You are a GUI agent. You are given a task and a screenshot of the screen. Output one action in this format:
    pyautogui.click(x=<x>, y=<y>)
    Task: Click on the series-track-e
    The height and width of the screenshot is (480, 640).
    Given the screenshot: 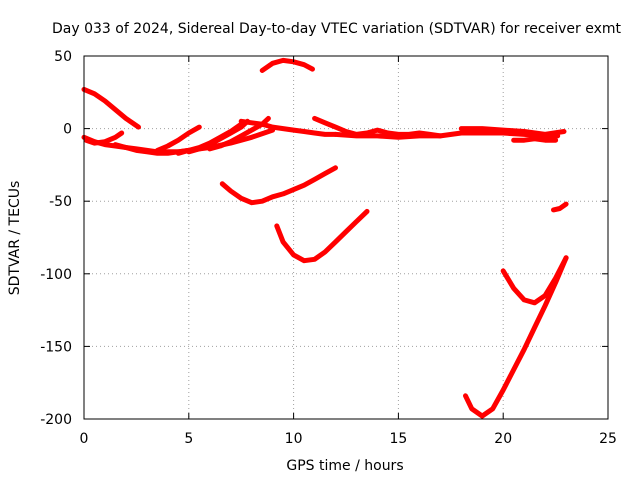 What is the action you would take?
    pyautogui.click(x=178, y=138)
    